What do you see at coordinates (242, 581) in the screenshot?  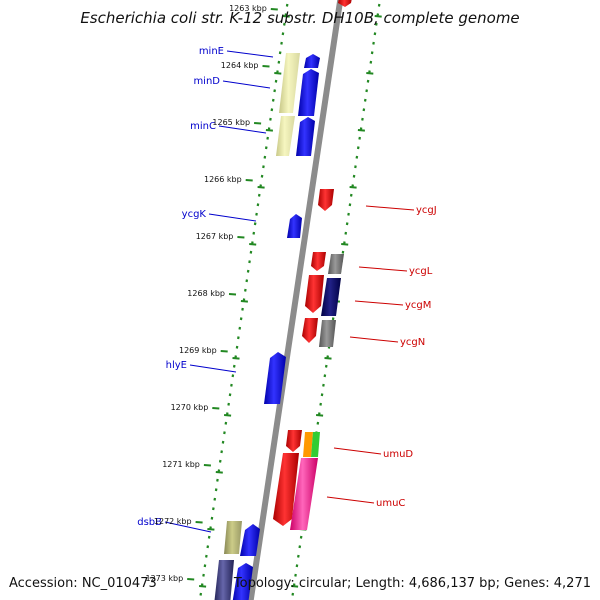 I see `gene-blue-bottom` at bounding box center [242, 581].